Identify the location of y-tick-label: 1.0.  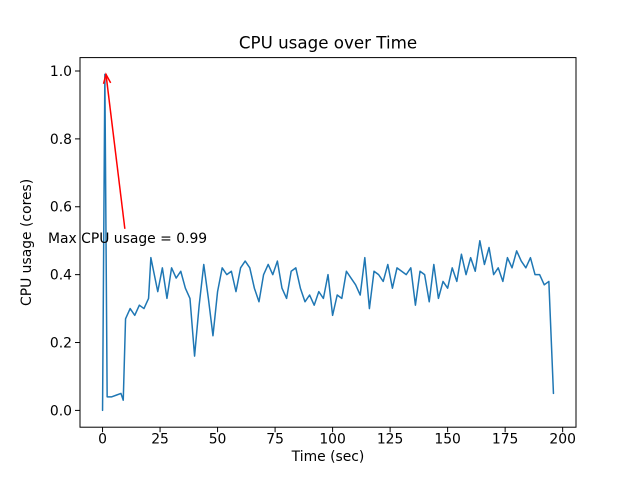
(61, 72).